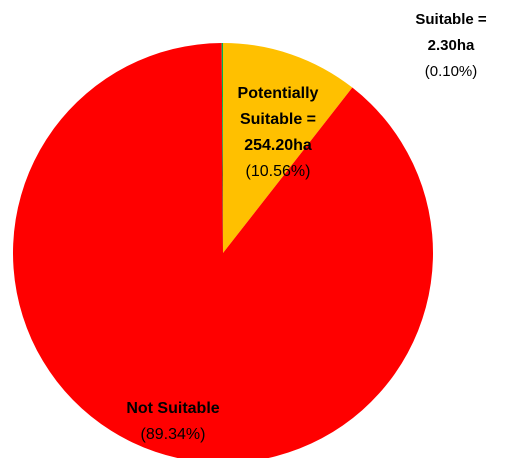  Describe the element at coordinates (451, 71) in the screenshot. I see `label-suitable-percent: (0.10%)` at that location.